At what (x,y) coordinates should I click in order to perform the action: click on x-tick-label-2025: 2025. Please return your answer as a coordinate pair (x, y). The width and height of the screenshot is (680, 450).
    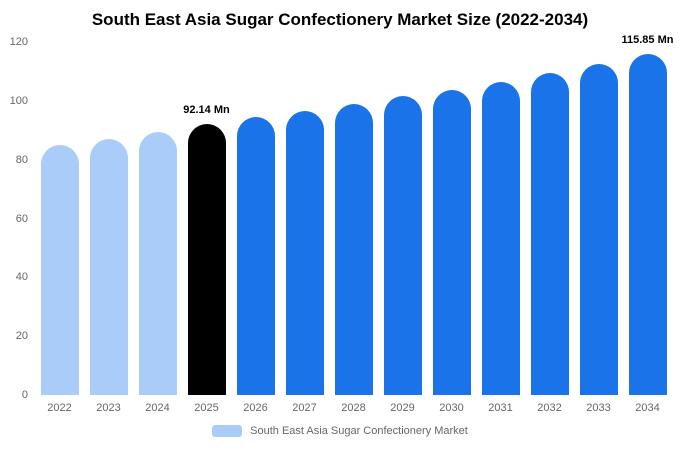
    Looking at the image, I should click on (206, 408).